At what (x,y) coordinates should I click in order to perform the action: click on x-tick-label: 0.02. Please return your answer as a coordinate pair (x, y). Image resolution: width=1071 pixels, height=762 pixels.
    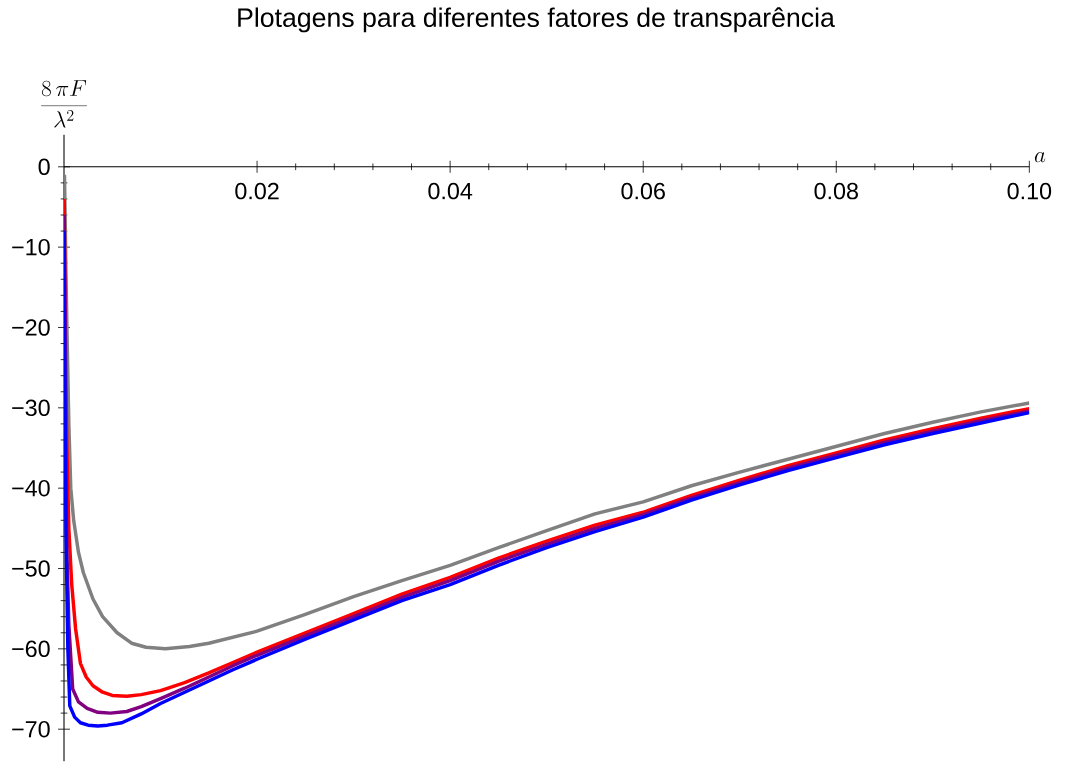
    Looking at the image, I should click on (257, 191).